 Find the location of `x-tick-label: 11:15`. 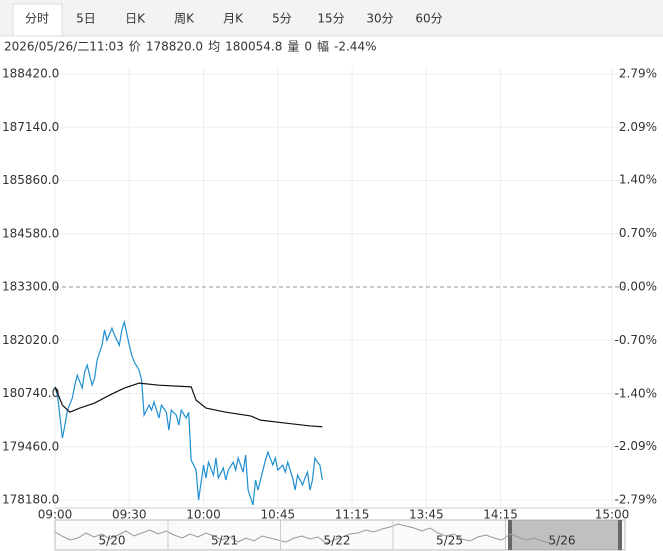

x-tick-label: 11:15 is located at coordinates (352, 515).